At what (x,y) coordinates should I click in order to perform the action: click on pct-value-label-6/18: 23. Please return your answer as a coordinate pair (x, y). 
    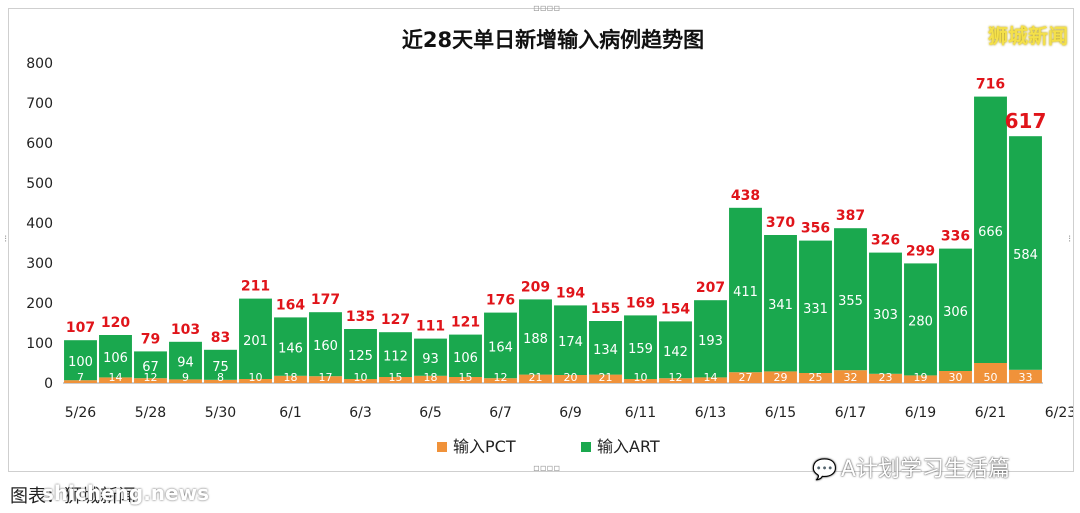
    Looking at the image, I should click on (886, 377).